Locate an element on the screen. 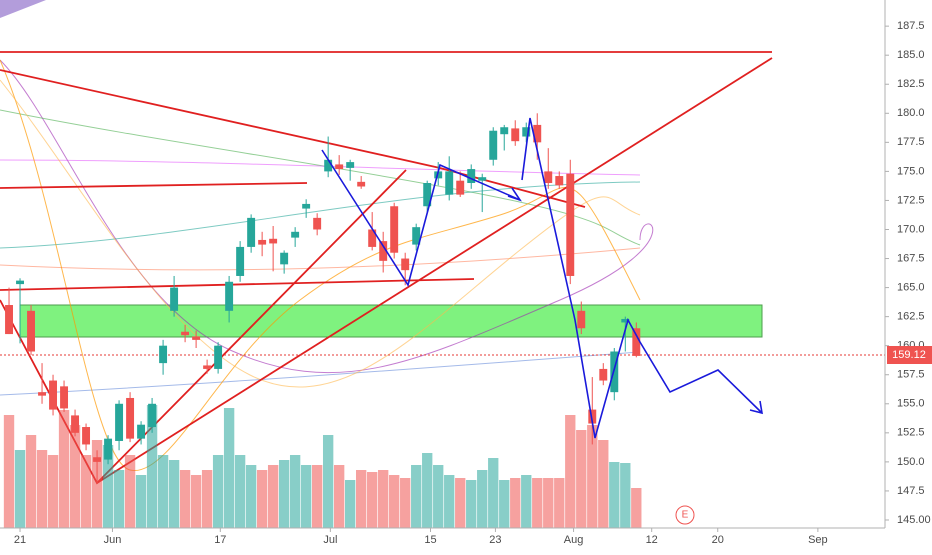  x-tick-label: Sep is located at coordinates (818, 540).